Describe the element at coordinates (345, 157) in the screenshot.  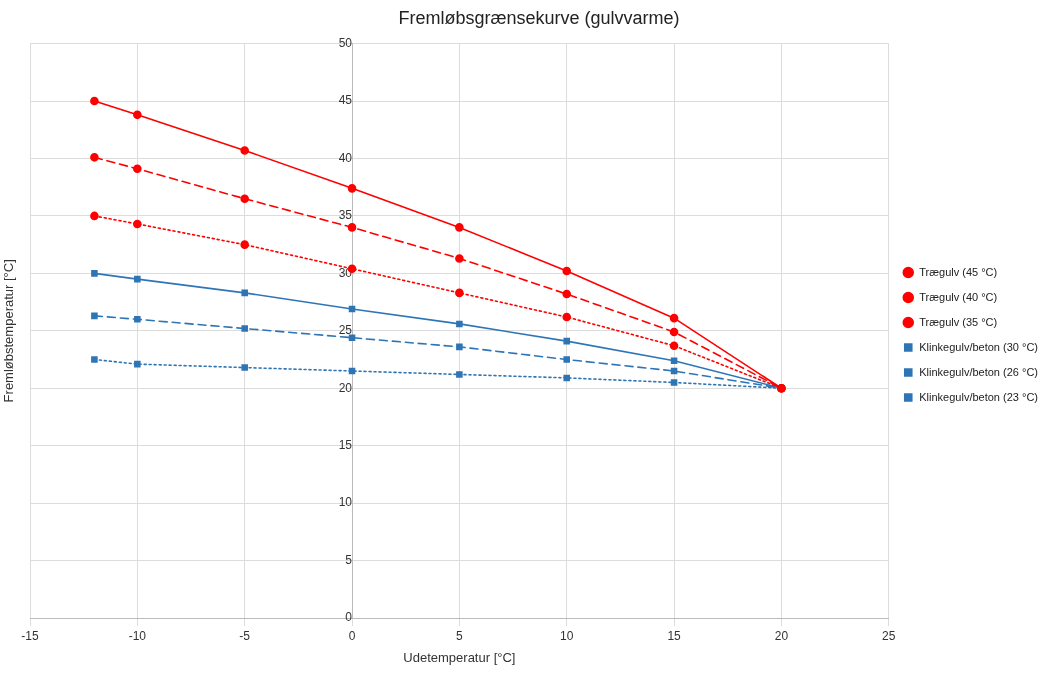
I see `y-tick-label: 40` at that location.